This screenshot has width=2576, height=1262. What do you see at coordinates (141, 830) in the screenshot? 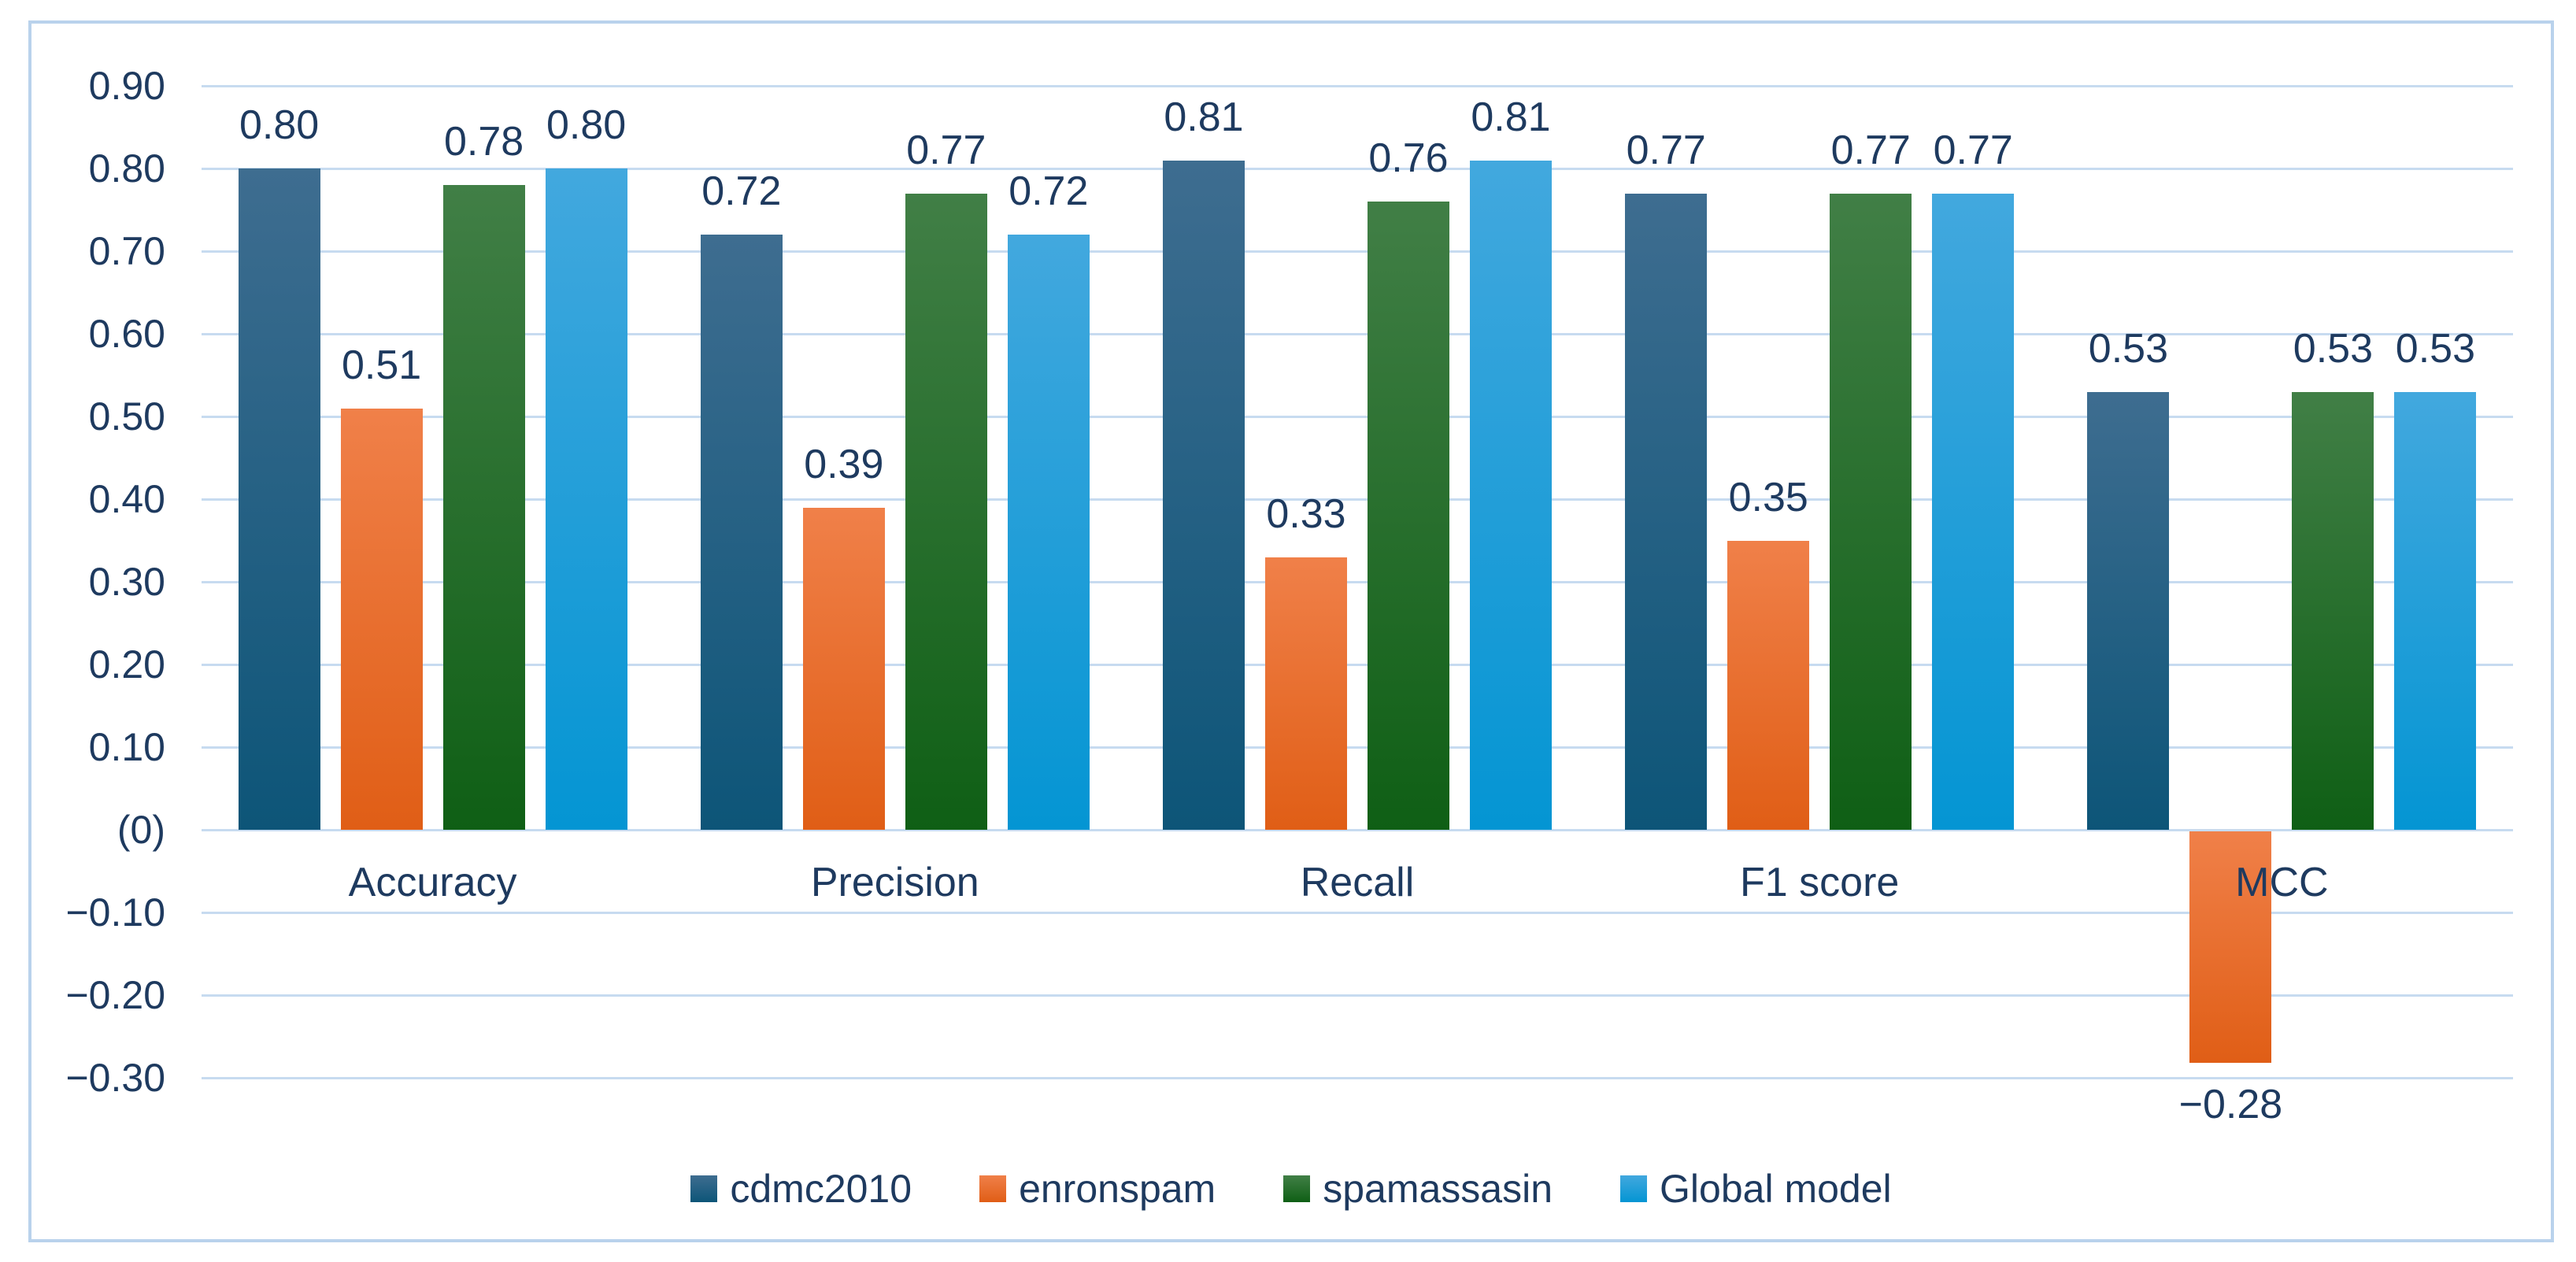
I see `y-tick-label: (0)` at bounding box center [141, 830].